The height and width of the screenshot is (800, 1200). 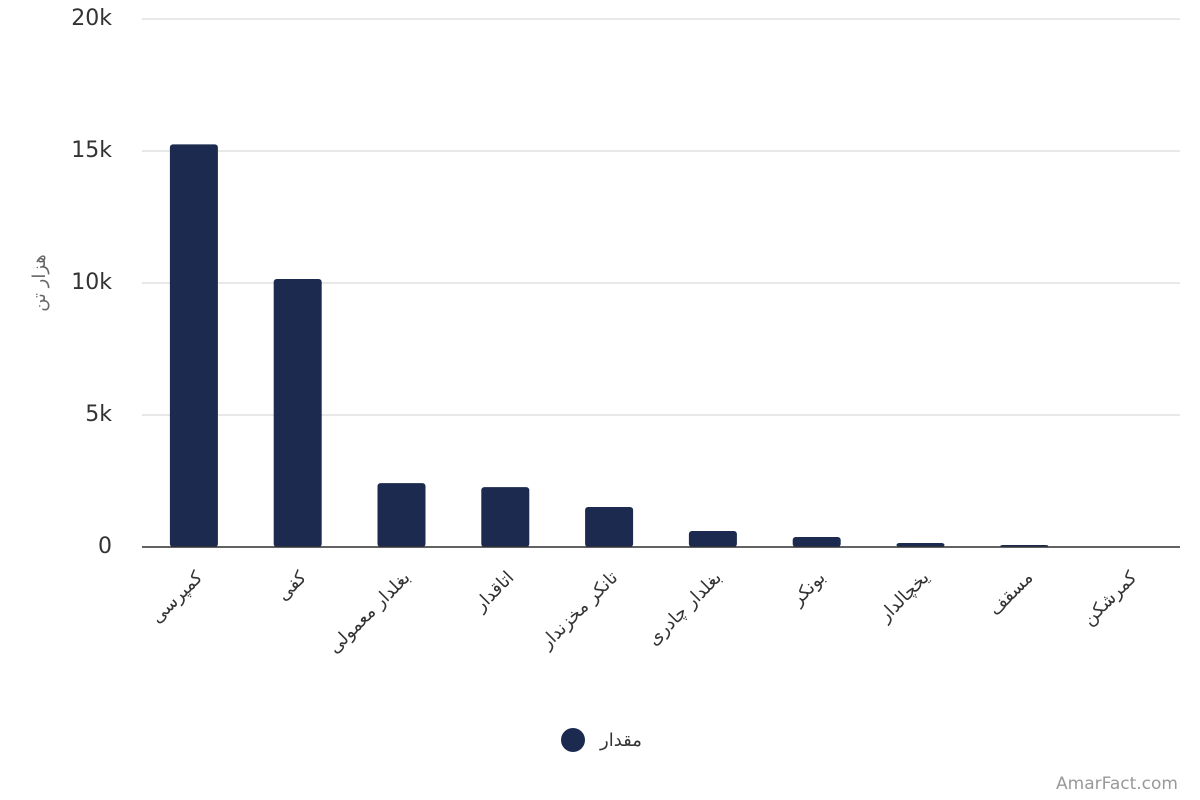 What do you see at coordinates (620, 740) in the screenshot?
I see `legend-label: مقدار` at bounding box center [620, 740].